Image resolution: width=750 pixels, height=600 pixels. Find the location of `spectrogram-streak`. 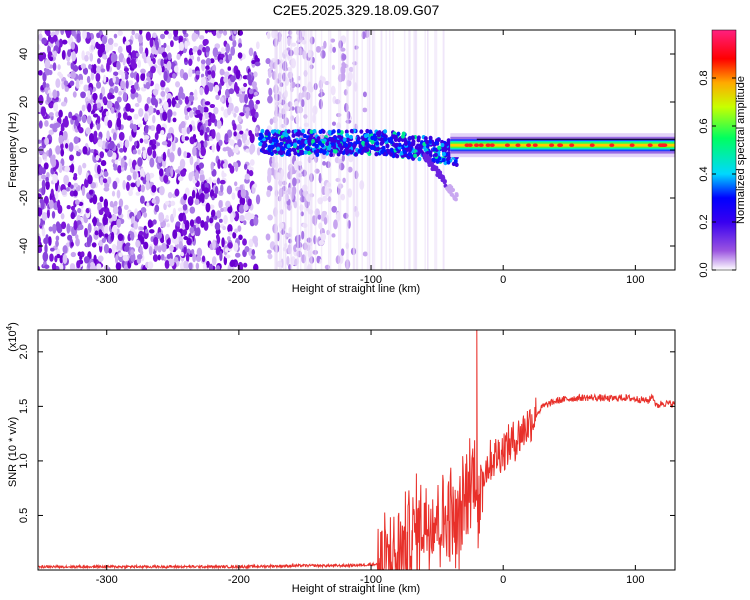

spectrogram-streak is located at coordinates (372, 150).